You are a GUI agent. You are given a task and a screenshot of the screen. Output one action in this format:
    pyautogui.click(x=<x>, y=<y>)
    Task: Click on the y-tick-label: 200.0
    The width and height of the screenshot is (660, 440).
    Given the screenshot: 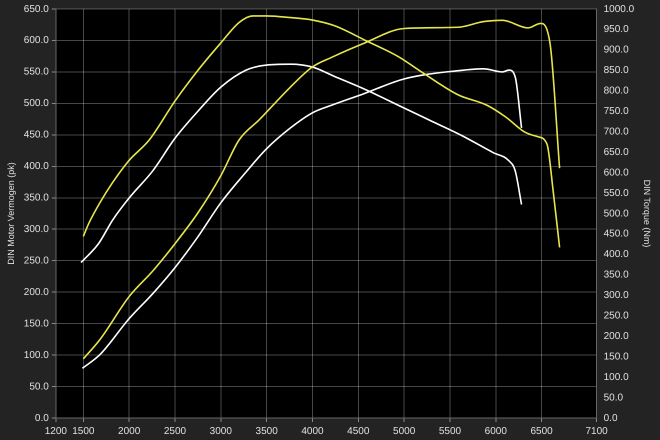 What is the action you would take?
    pyautogui.click(x=37, y=292)
    